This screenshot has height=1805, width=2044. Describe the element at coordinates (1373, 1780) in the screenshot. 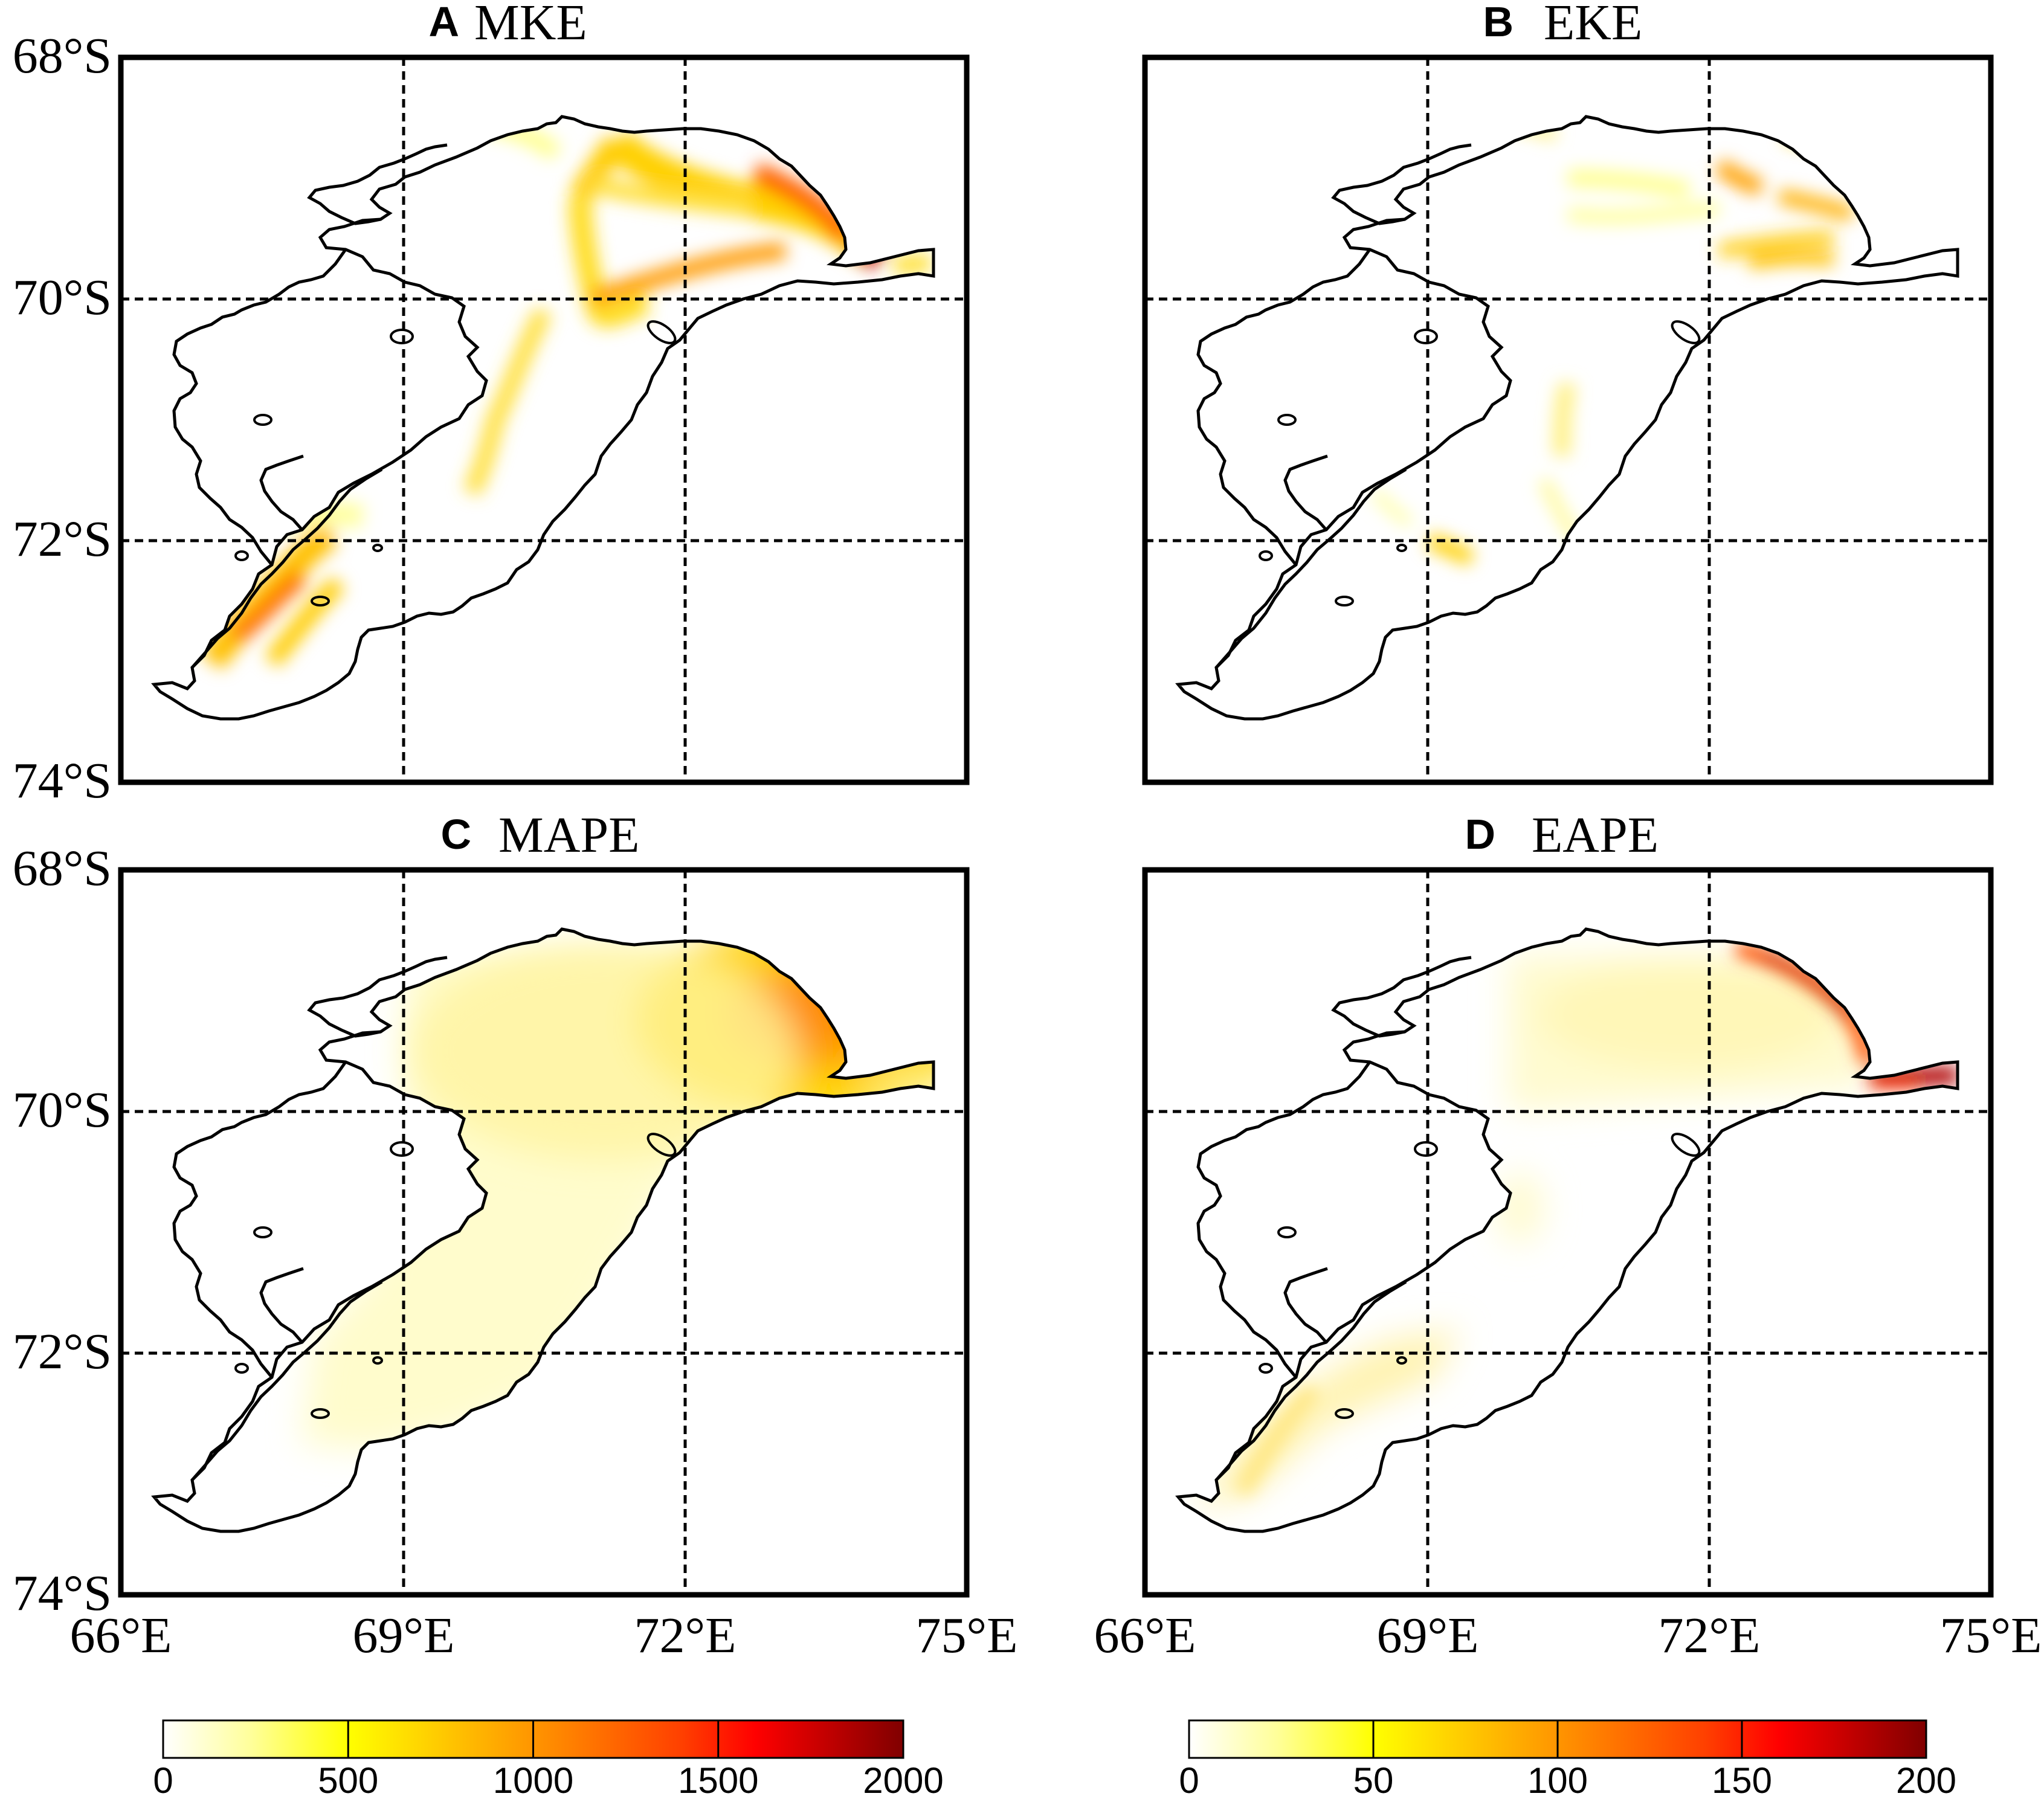

I see `colorbar-2-tick-label: 50` at that location.